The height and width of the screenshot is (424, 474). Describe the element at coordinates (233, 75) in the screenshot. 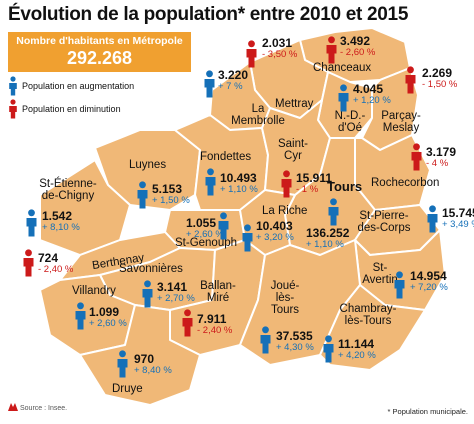

I see `stat-la-membrolle-value: 3.220` at that location.